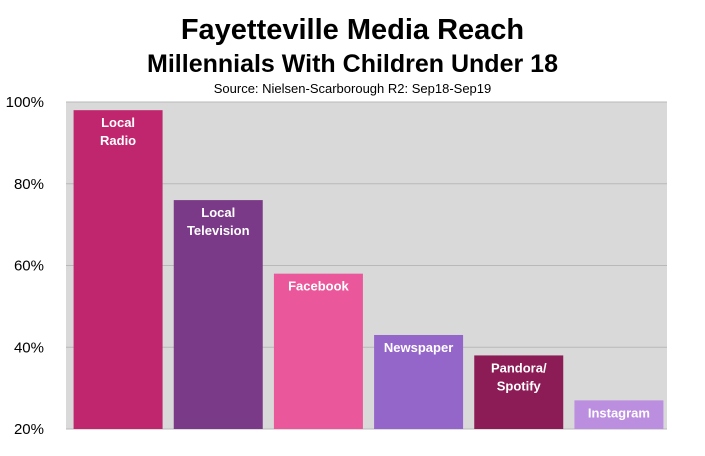 The image size is (705, 456). Describe the element at coordinates (352, 30) in the screenshot. I see `chart-title: Fayetteville Media Reach` at that location.